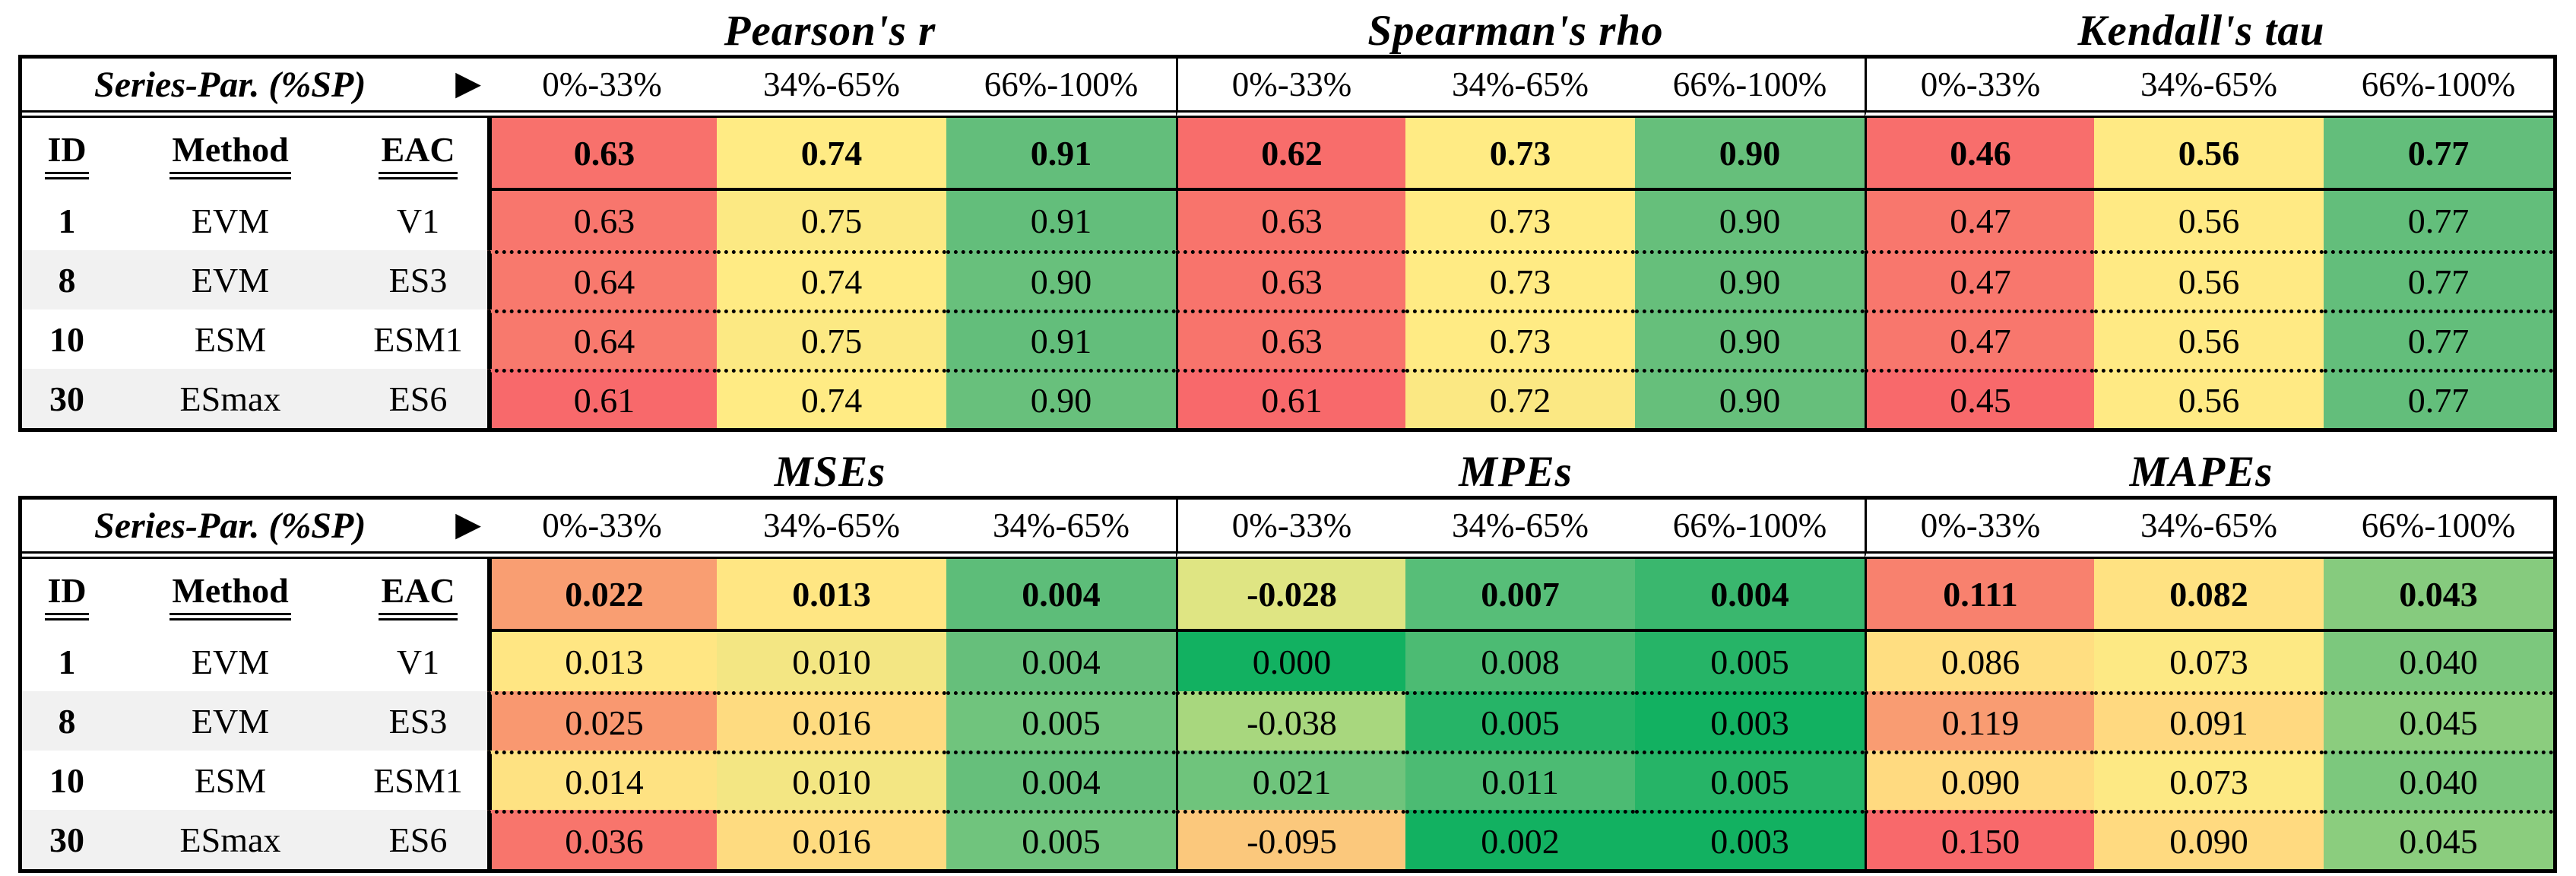  Describe the element at coordinates (2438, 780) in the screenshot. I see `value-cell: 0.040` at that location.